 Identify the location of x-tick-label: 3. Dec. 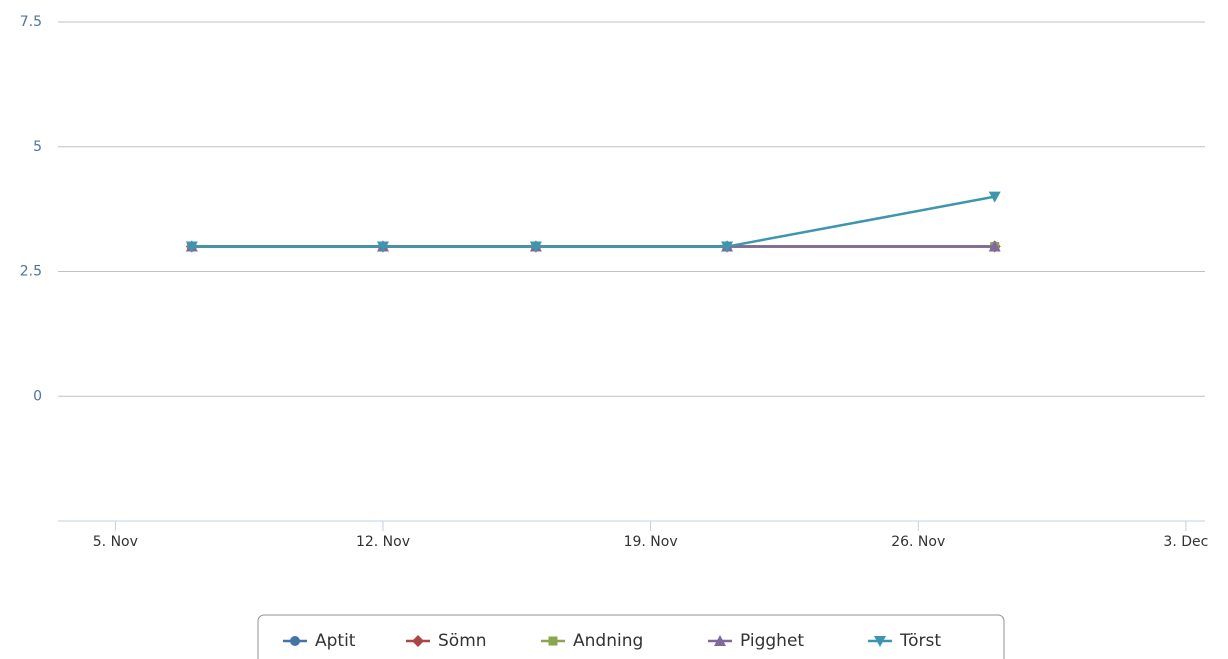
(1185, 542).